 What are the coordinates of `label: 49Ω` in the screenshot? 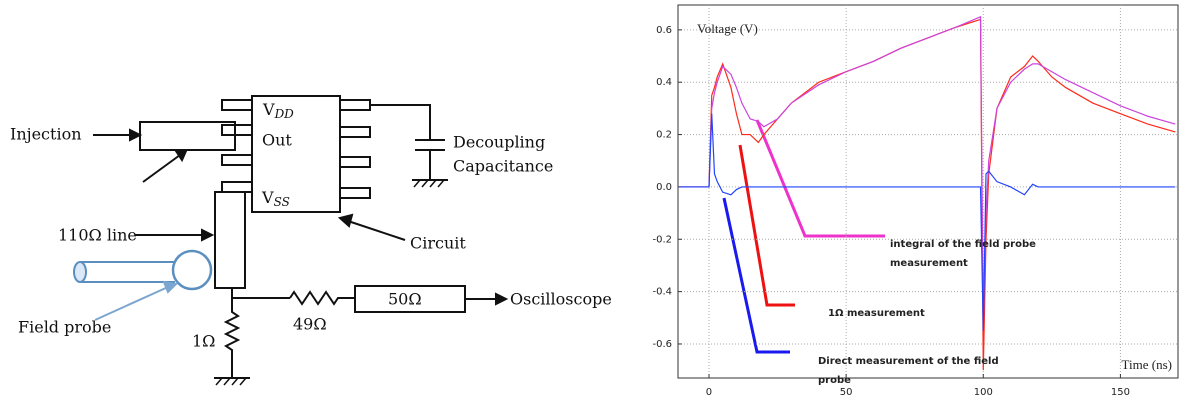 It's located at (310, 324).